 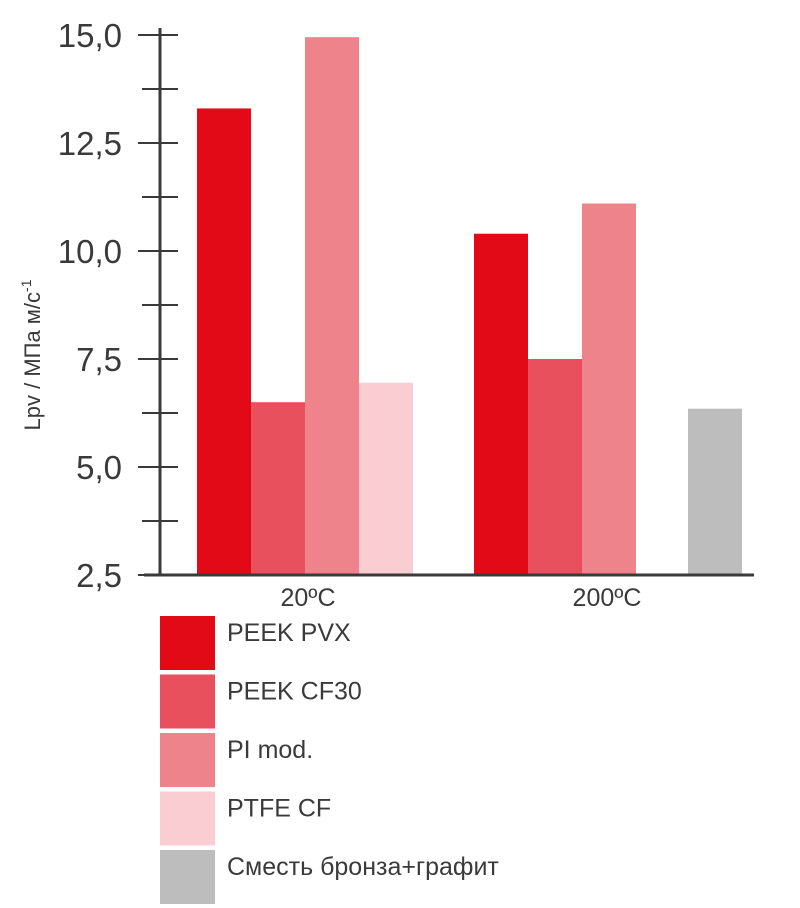 What do you see at coordinates (99, 575) in the screenshot?
I see `y-tick-label: 2,5` at bounding box center [99, 575].